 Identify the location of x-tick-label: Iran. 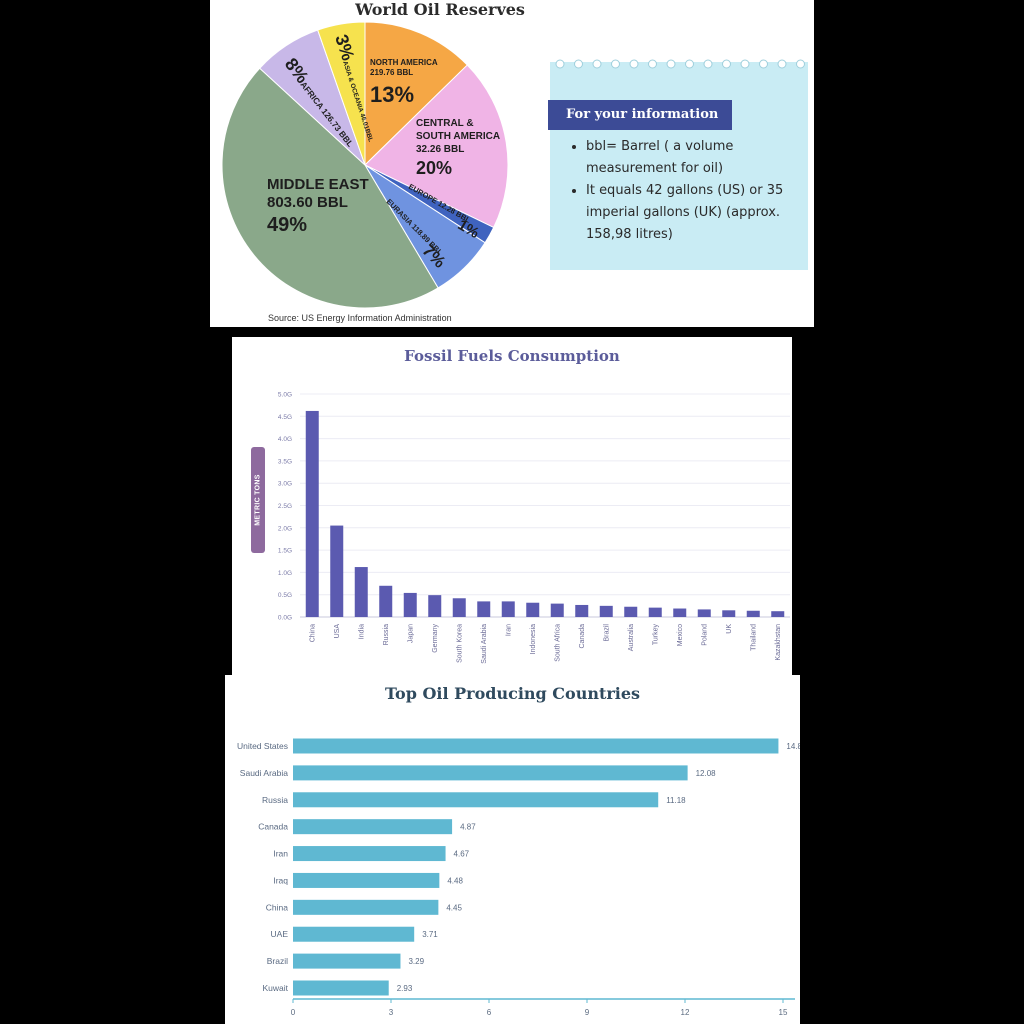
(508, 630).